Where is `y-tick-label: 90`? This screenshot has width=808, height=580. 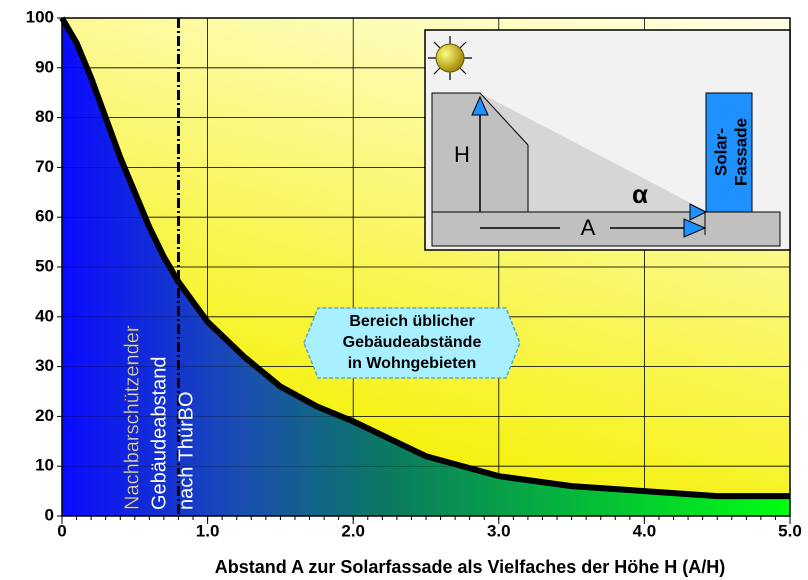
y-tick-label: 90 is located at coordinates (44, 66).